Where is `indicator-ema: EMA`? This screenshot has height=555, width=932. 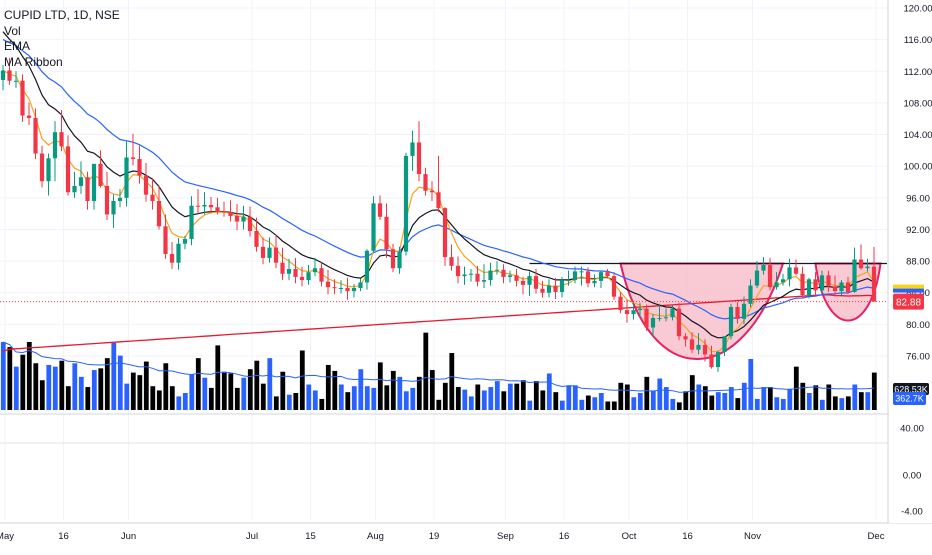 indicator-ema: EMA is located at coordinates (17, 46).